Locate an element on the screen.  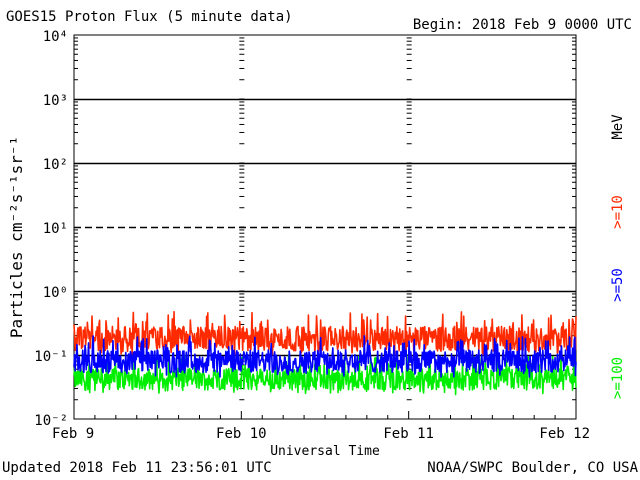
chart-title: GOES15 Proton Flux (5 minute data) is located at coordinates (149, 17).